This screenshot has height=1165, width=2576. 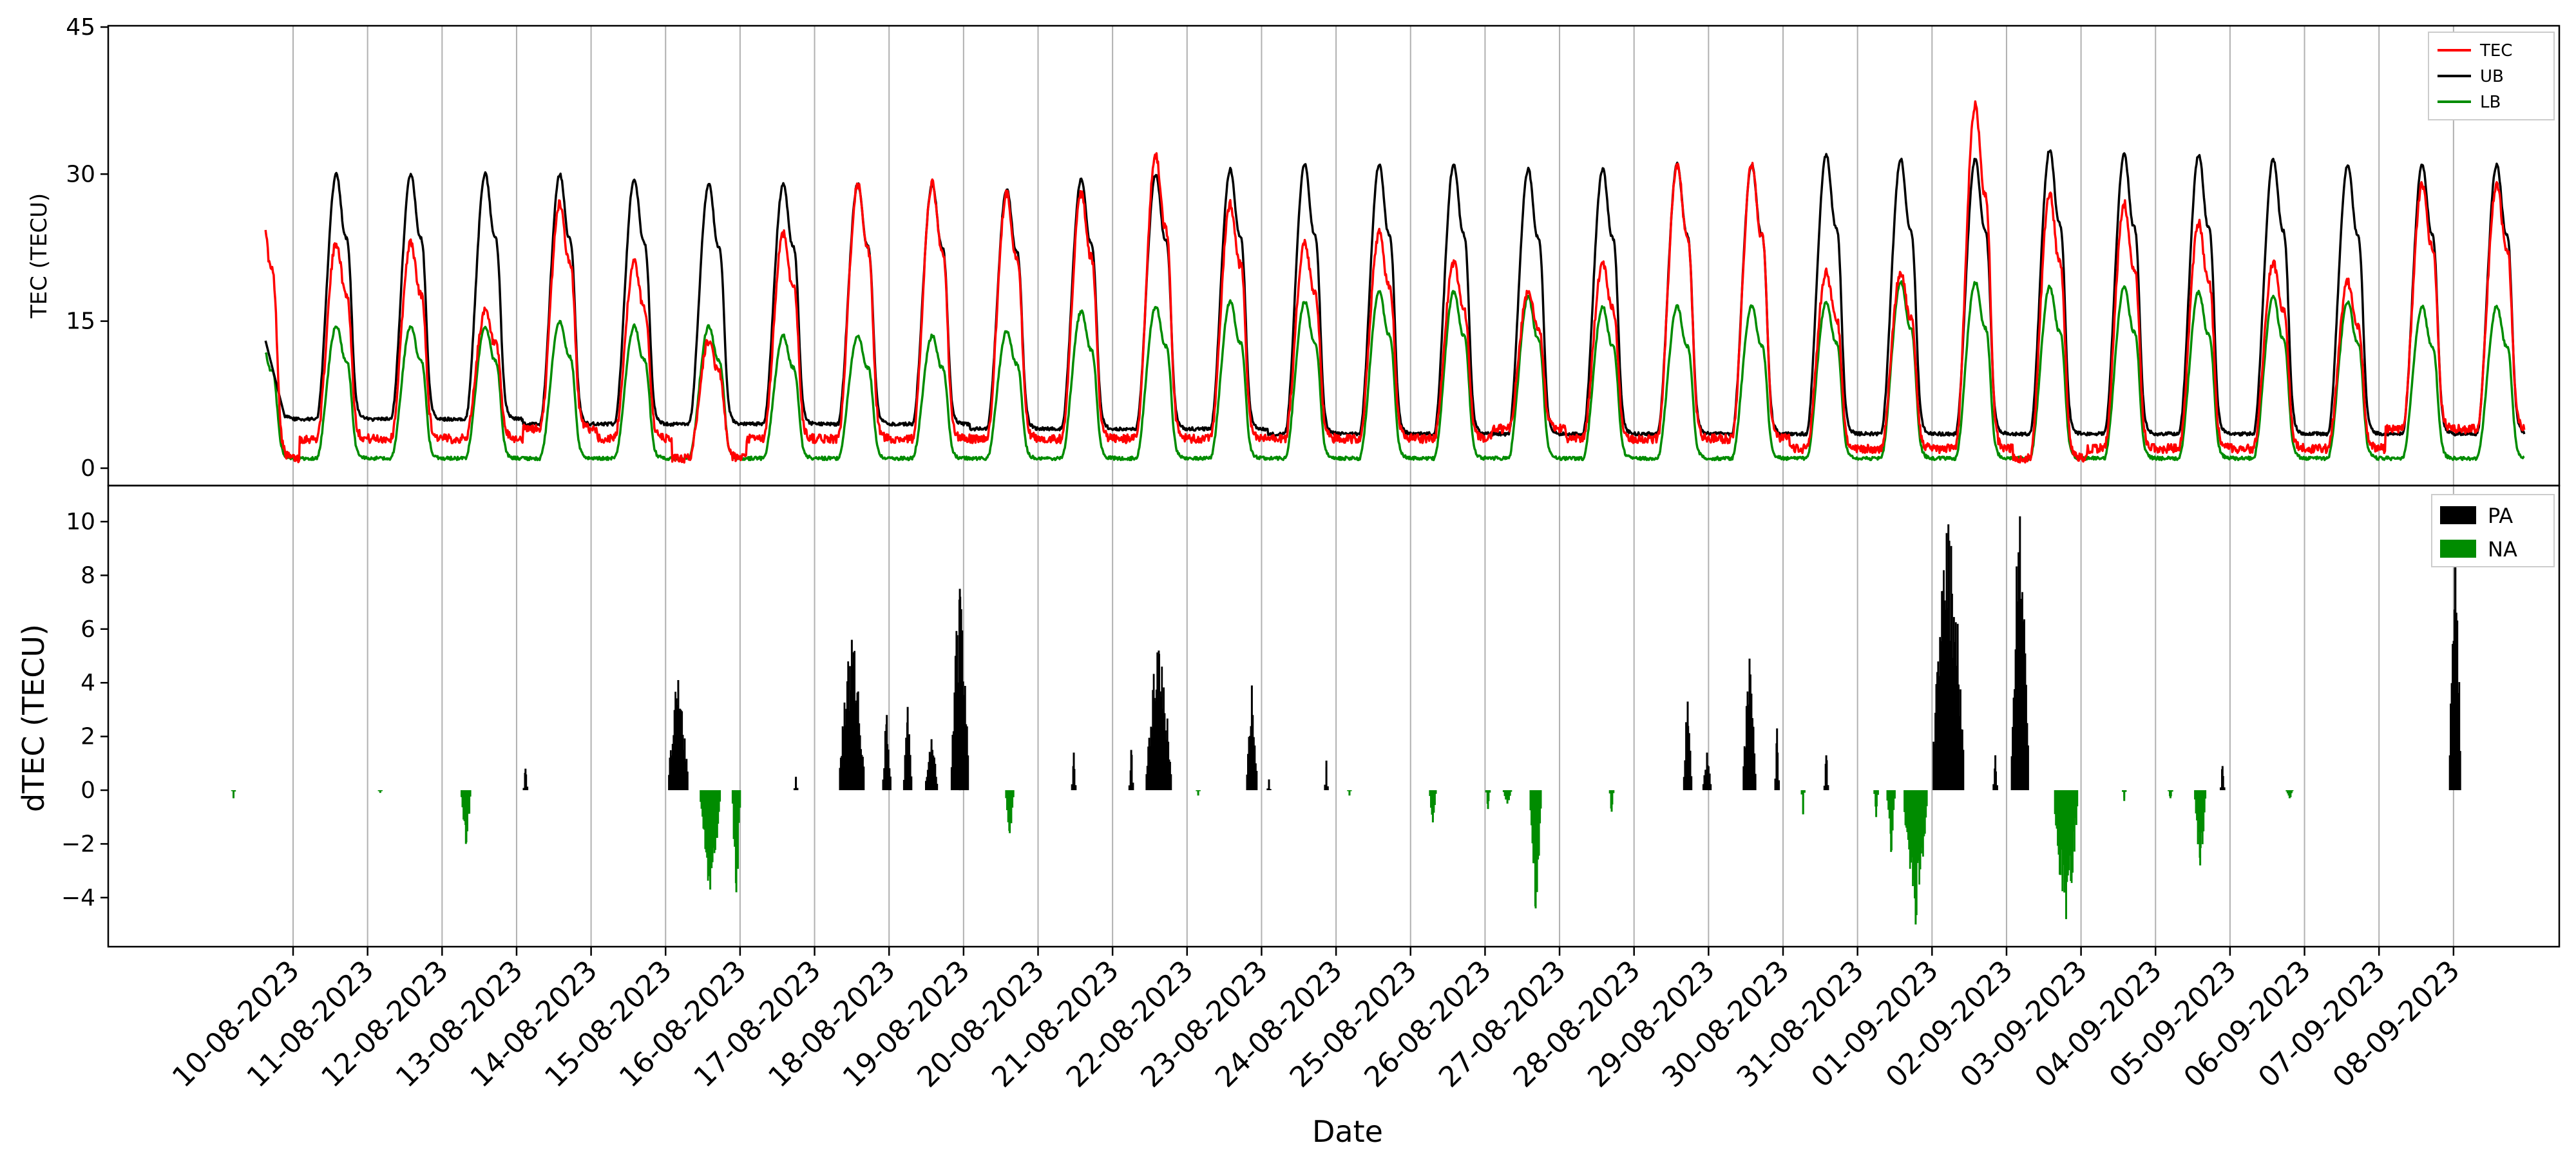 What do you see at coordinates (2492, 76) in the screenshot?
I see `ub-legend-label: UB` at bounding box center [2492, 76].